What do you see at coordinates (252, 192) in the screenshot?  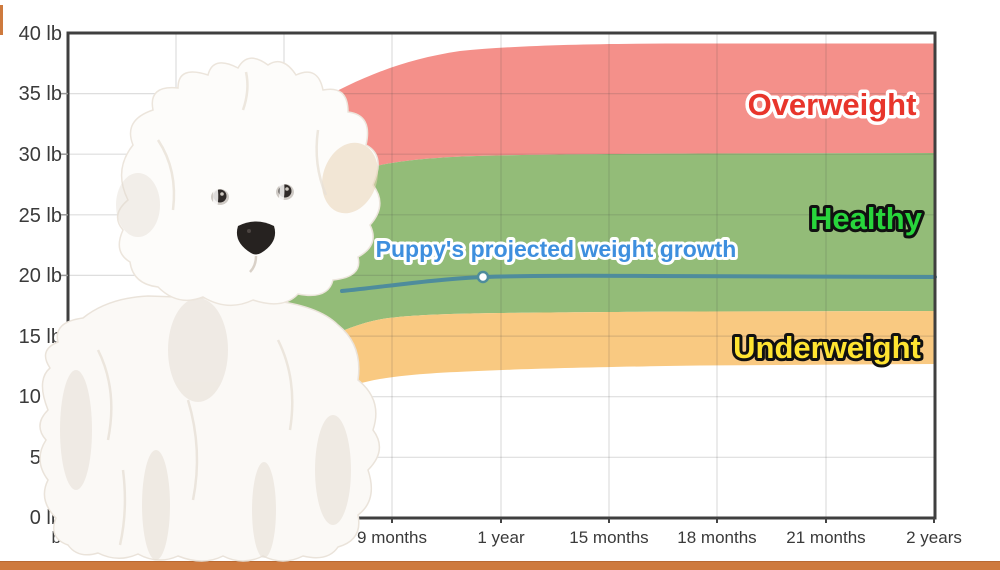 I see `puppy-eyes` at bounding box center [252, 192].